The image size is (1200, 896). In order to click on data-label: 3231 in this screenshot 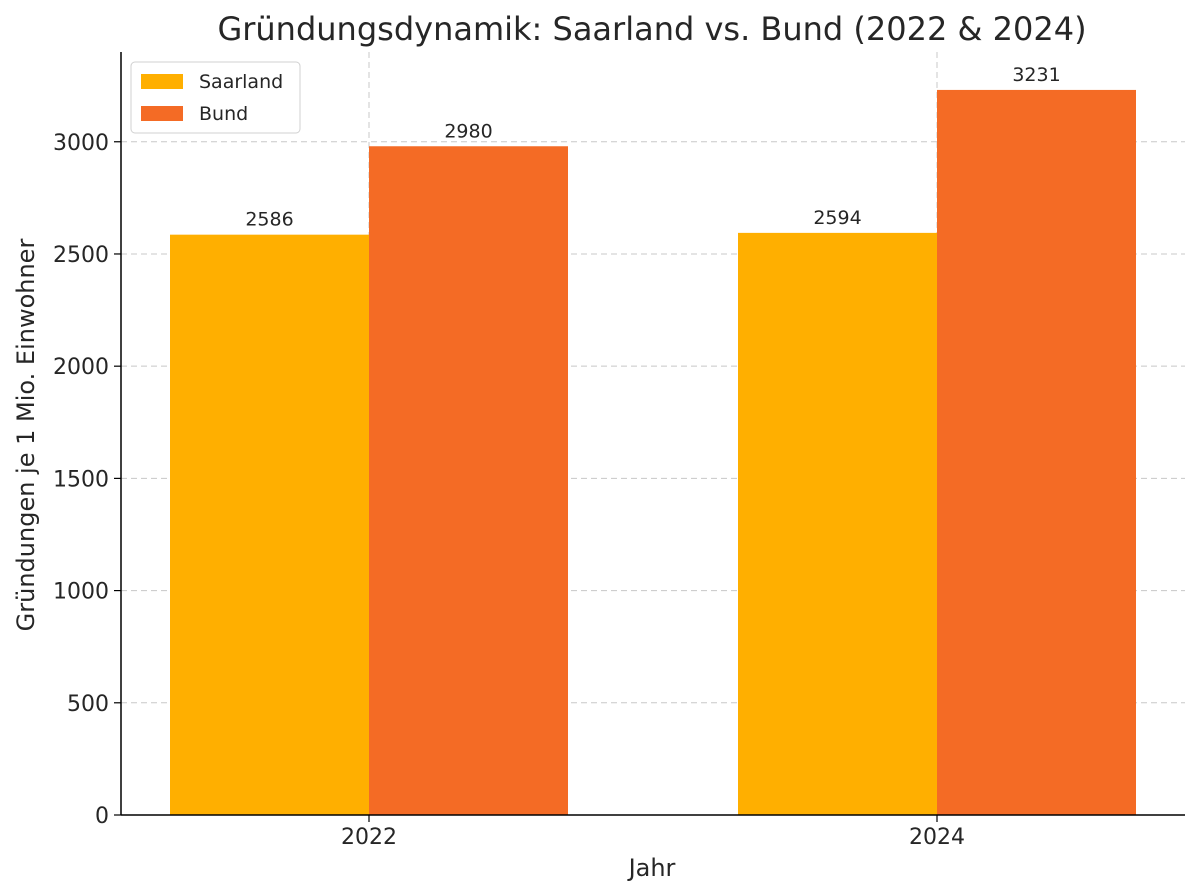, I will do `click(1036, 75)`.